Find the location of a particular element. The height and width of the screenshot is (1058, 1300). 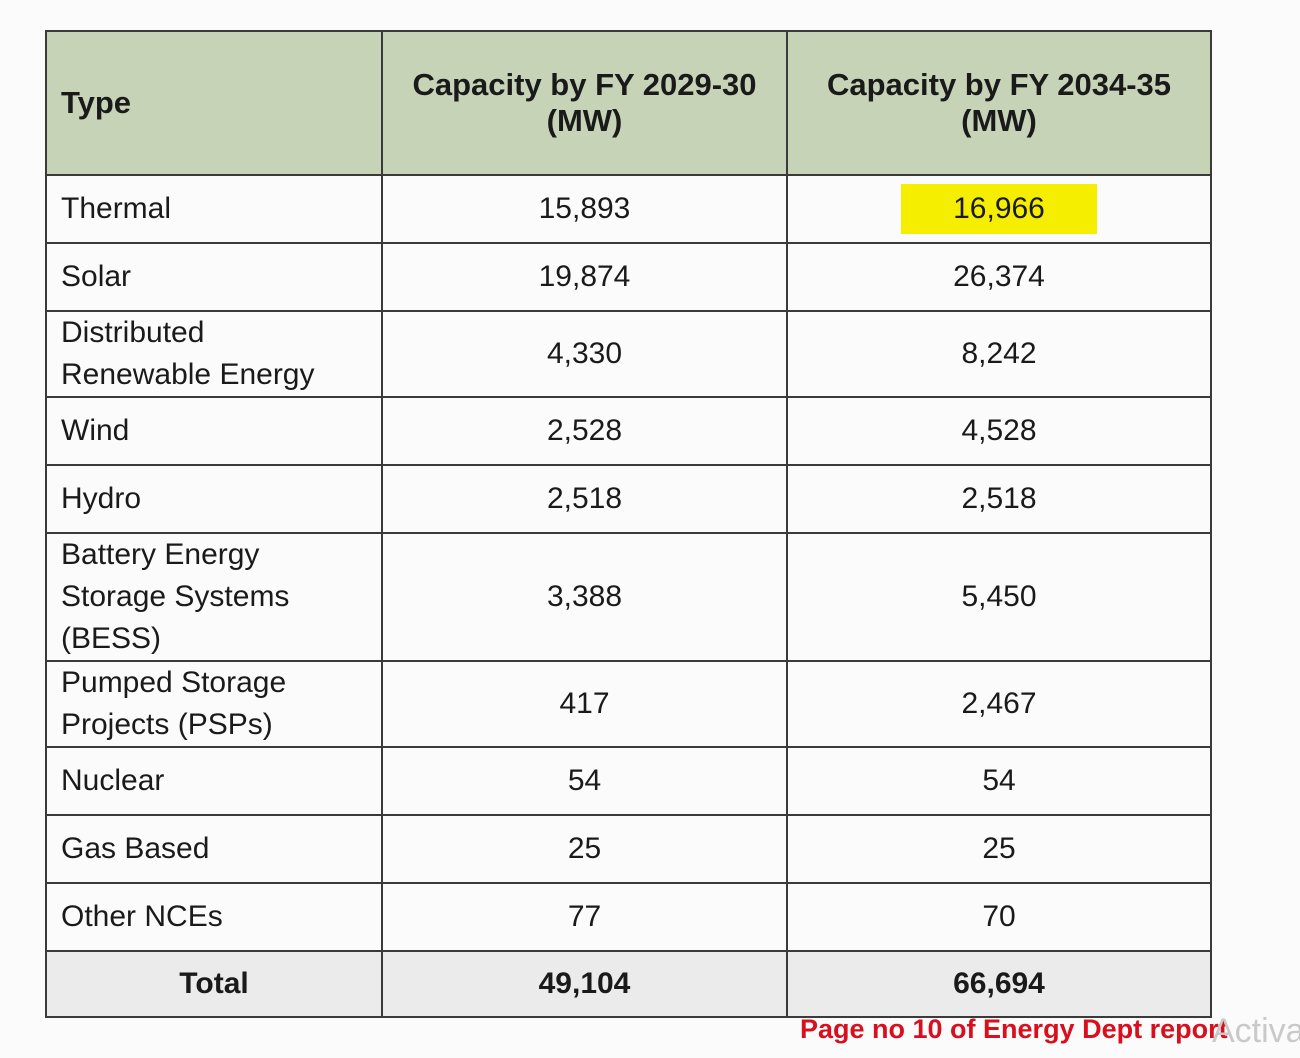

table-row-distributed-renewable: Distributed Renewable Energy 4,330 8,242 is located at coordinates (628, 354).